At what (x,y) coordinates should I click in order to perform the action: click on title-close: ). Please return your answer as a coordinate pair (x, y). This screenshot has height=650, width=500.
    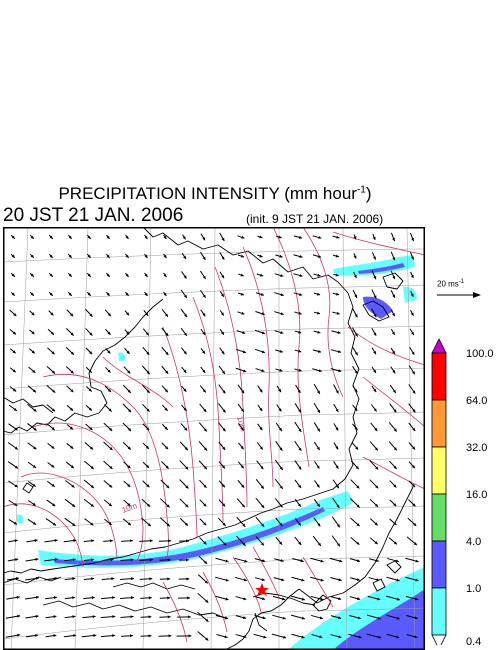
    Looking at the image, I should click on (368, 193).